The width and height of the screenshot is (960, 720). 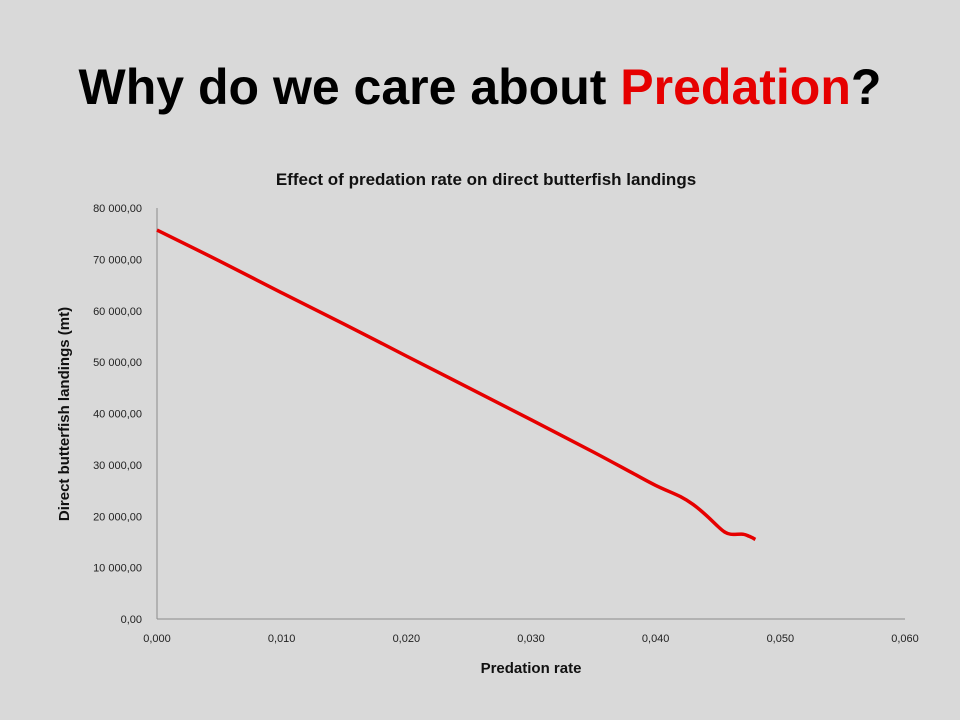 I want to click on x-tick-label: 0,040, so click(x=656, y=639).